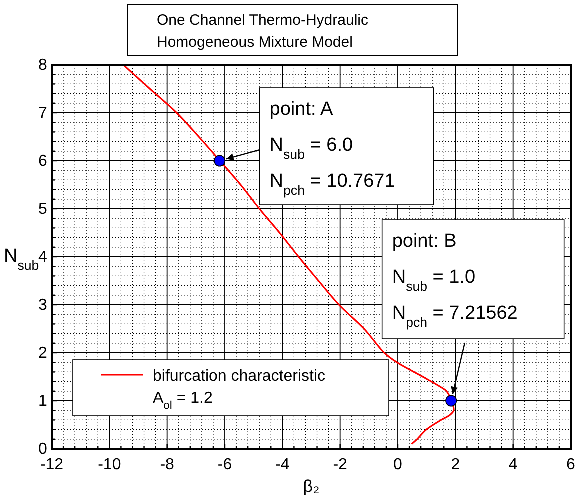 The width and height of the screenshot is (576, 502). I want to click on x-tick-label: 4, so click(513, 465).